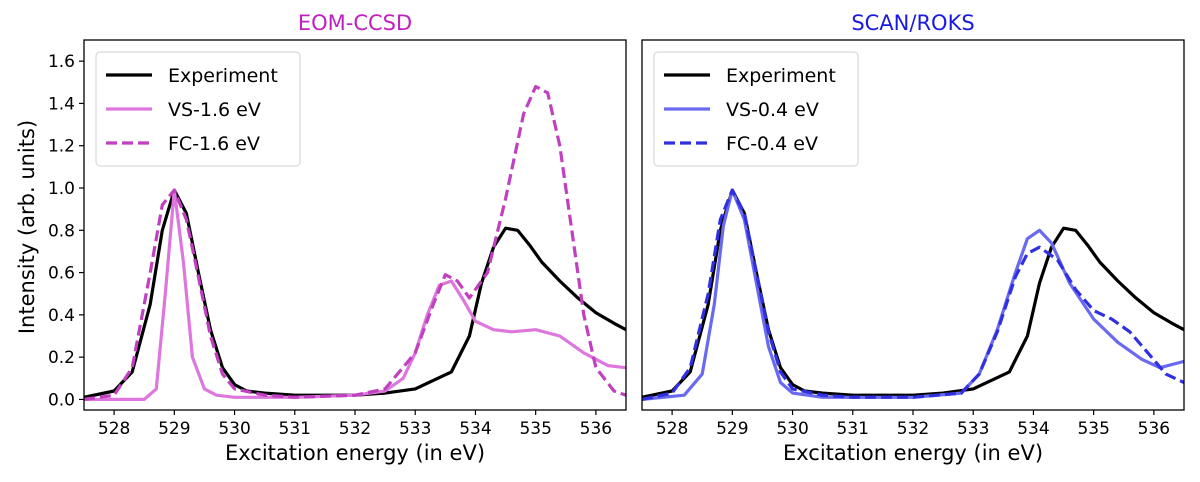 This screenshot has width=1200, height=482. Describe the element at coordinates (61, 400) in the screenshot. I see `y-tick-label: 0.0` at that location.